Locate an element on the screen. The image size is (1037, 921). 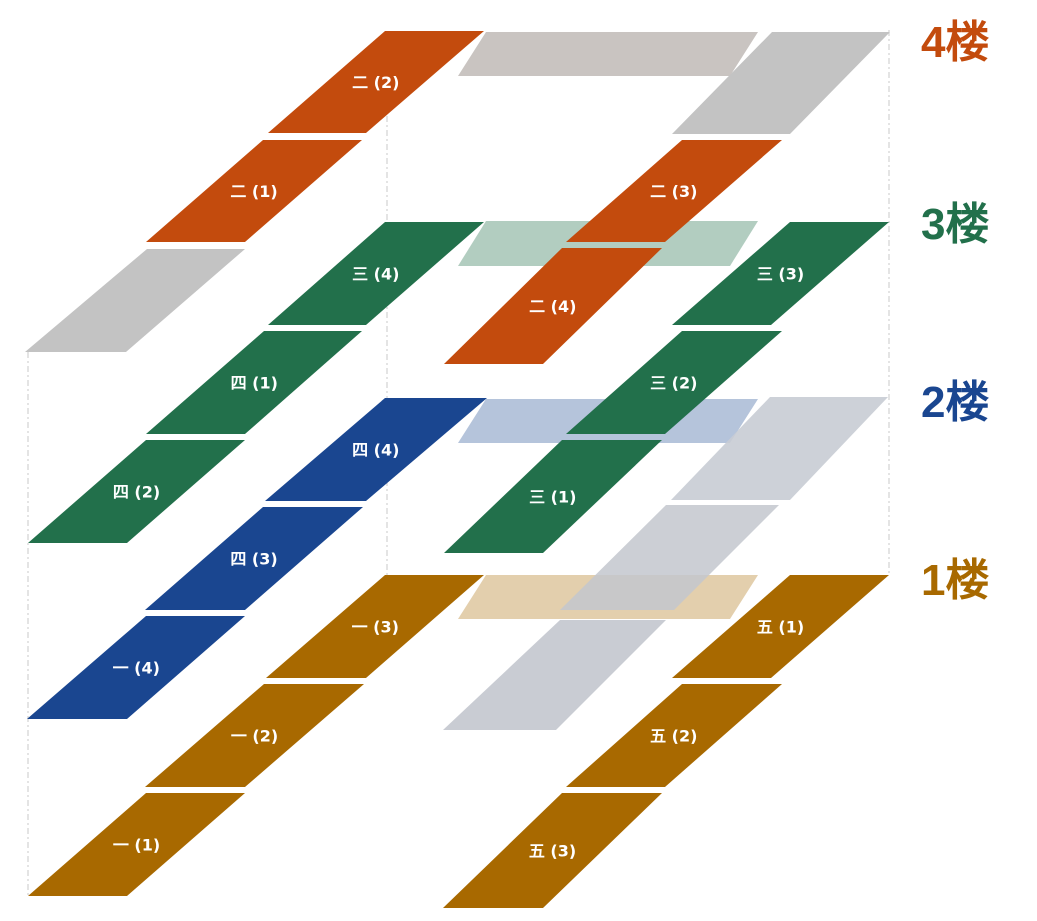
tile-san-3-shape is located at coordinates (780, 273).